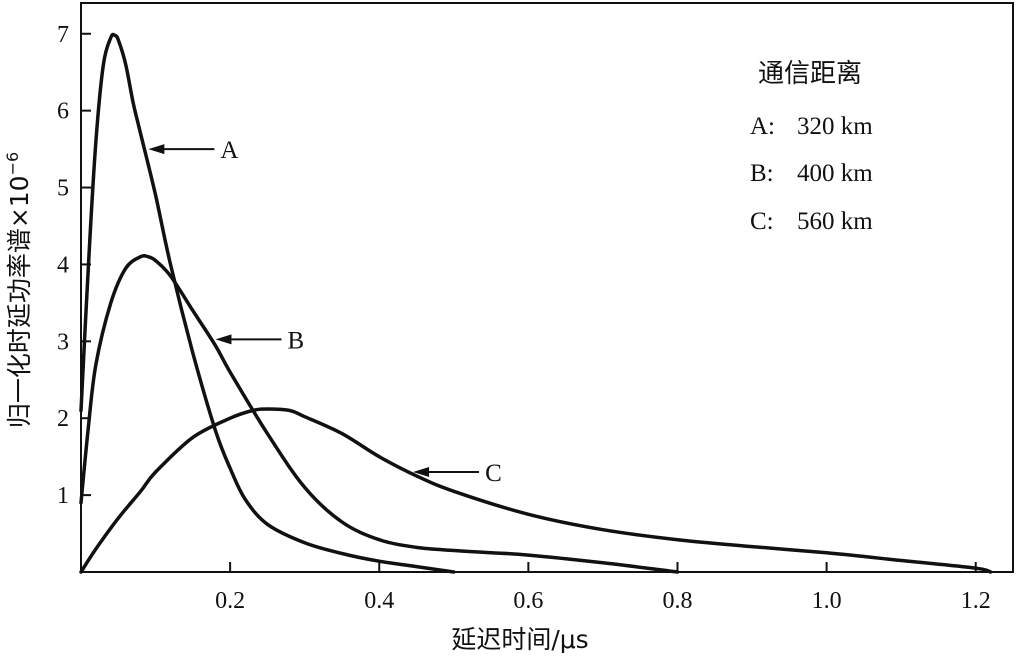 This screenshot has height=660, width=1029. Describe the element at coordinates (295, 340) in the screenshot. I see `annotation-label-b: B` at that location.